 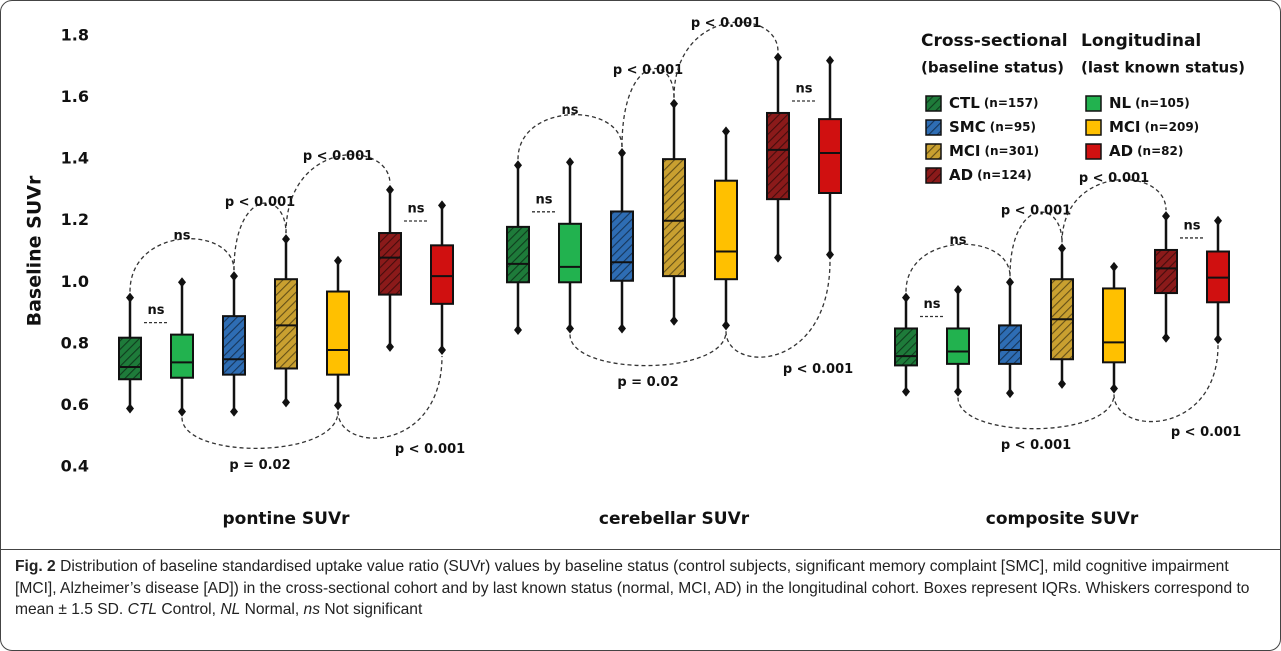 I want to click on caption-text: Control,, so click(x=189, y=609).